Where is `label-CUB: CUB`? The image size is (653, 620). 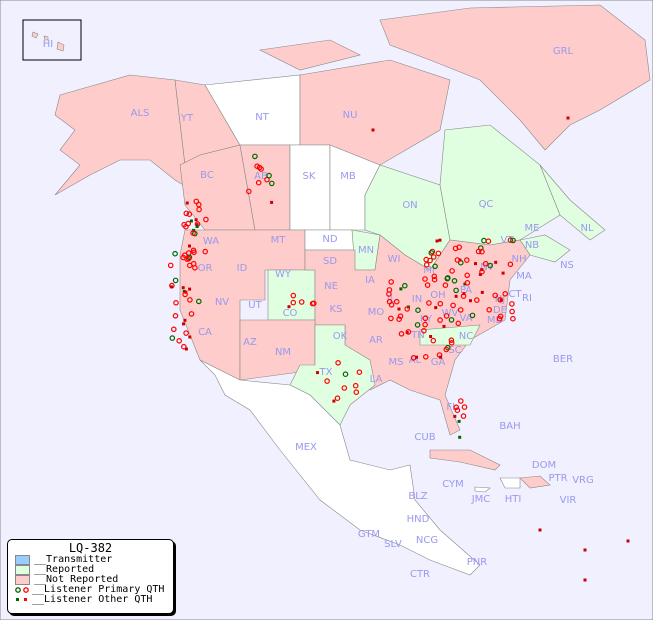
label-CUB: CUB is located at coordinates (424, 437).